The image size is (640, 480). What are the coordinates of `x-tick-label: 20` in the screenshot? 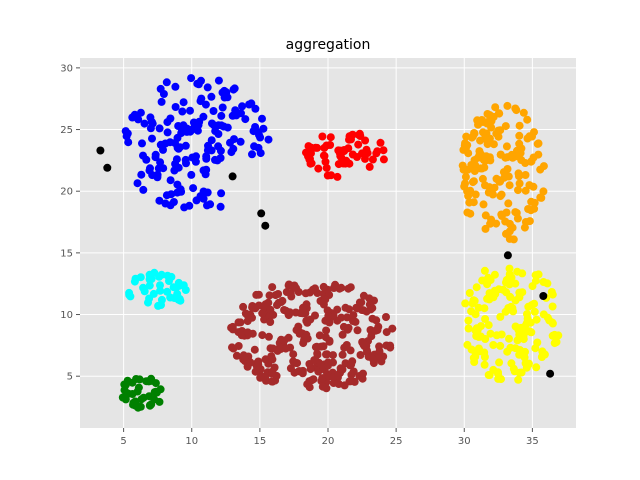 It's located at (328, 441).